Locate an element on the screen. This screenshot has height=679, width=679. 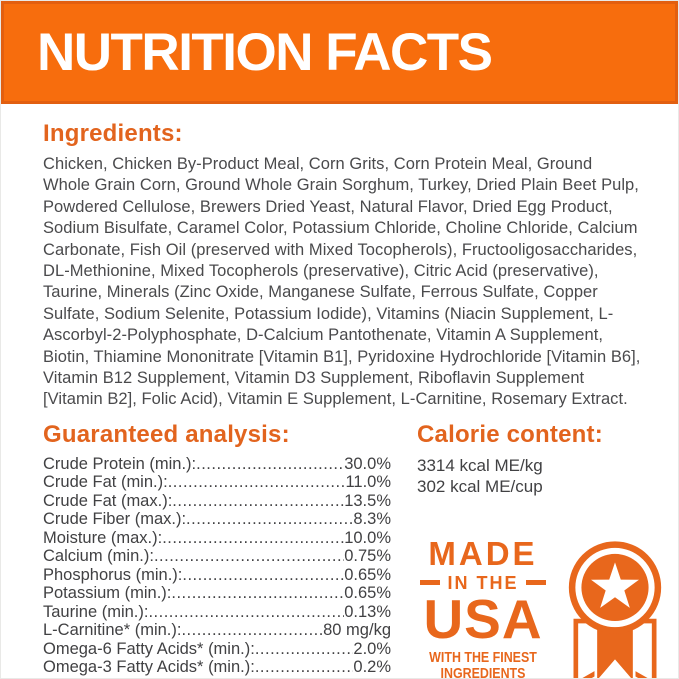
analysis-label: Potassium (min.): is located at coordinates (107, 593).